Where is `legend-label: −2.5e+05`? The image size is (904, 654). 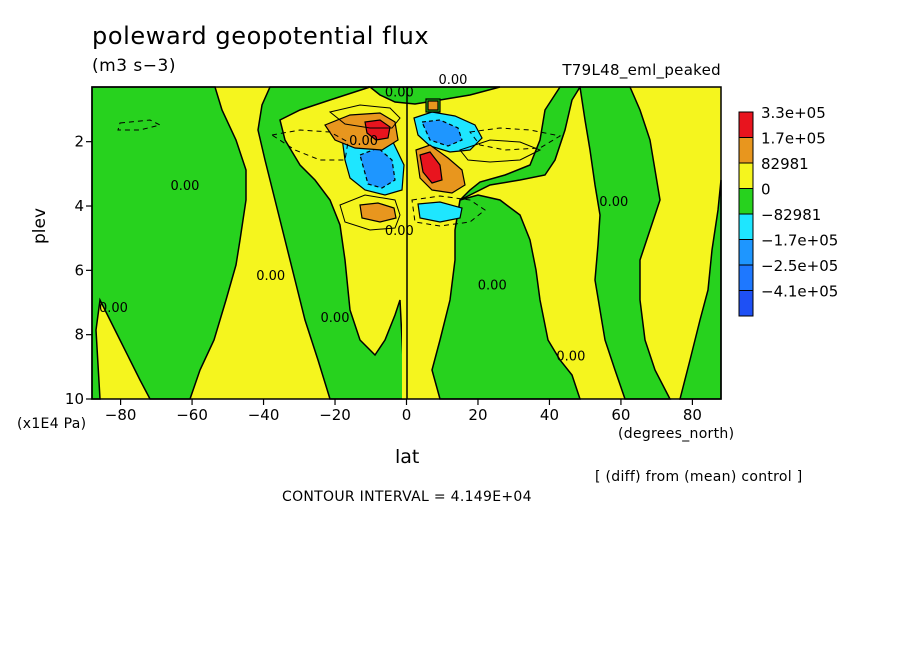 legend-label: −2.5e+05 is located at coordinates (799, 266).